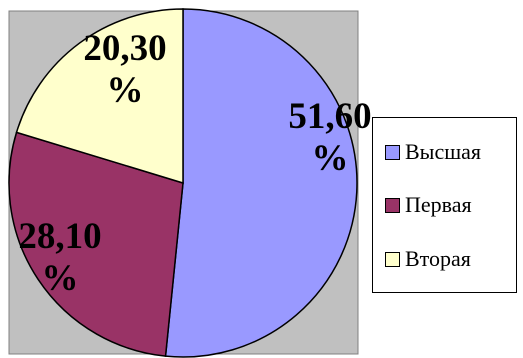 The height and width of the screenshot is (358, 523). Describe the element at coordinates (392, 152) in the screenshot. I see `legend-swatch-vysshaya` at that location.